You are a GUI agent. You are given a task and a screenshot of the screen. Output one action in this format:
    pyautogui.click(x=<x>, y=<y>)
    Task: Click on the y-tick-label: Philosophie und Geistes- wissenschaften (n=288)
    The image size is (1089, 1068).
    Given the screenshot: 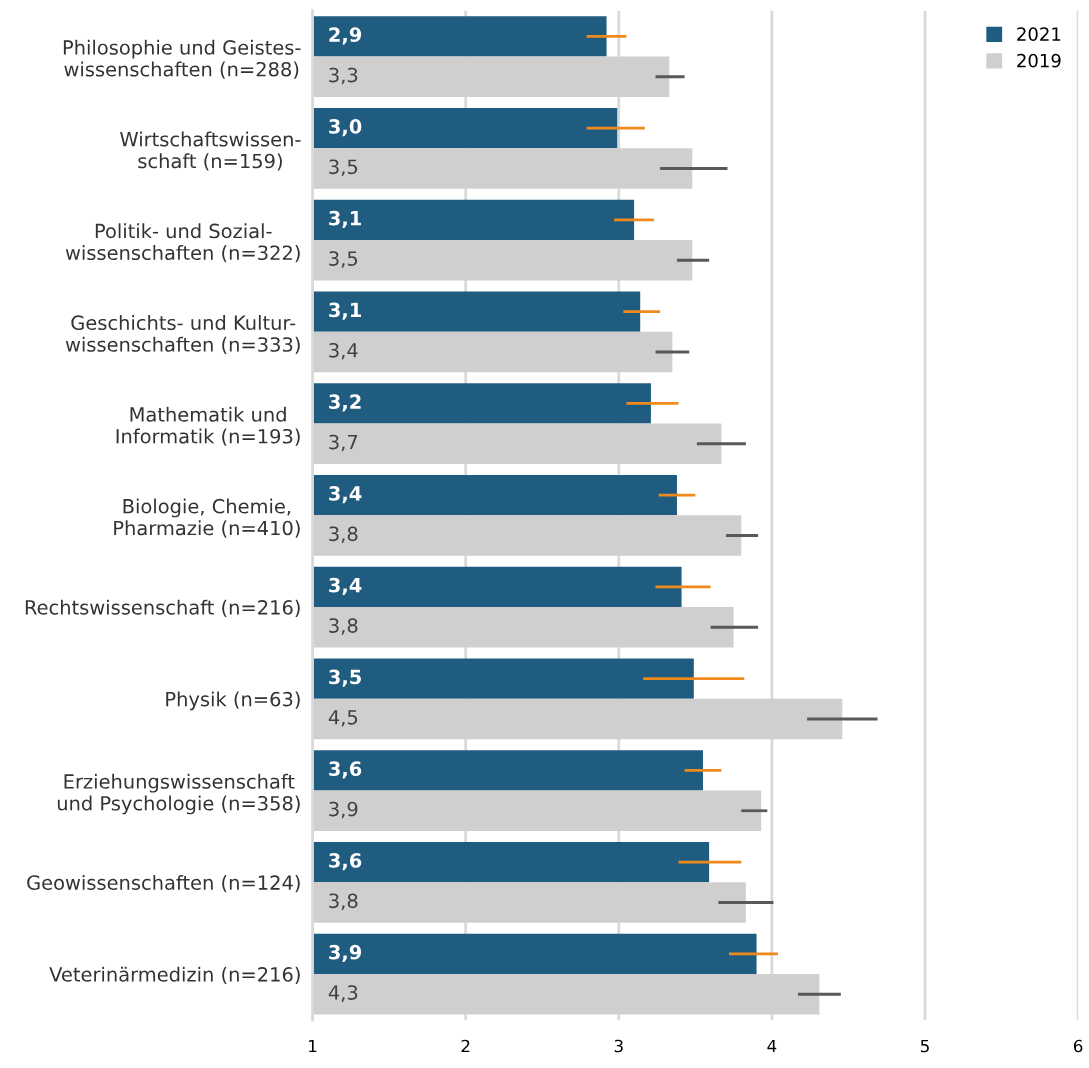 What is the action you would take?
    pyautogui.click(x=182, y=59)
    